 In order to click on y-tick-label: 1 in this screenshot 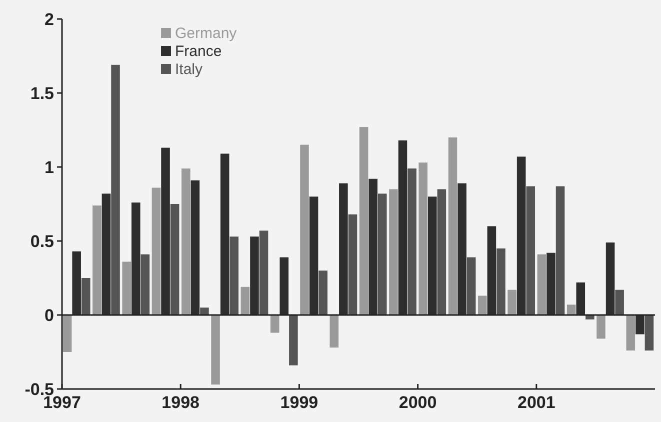, I will do `click(49, 167)`.